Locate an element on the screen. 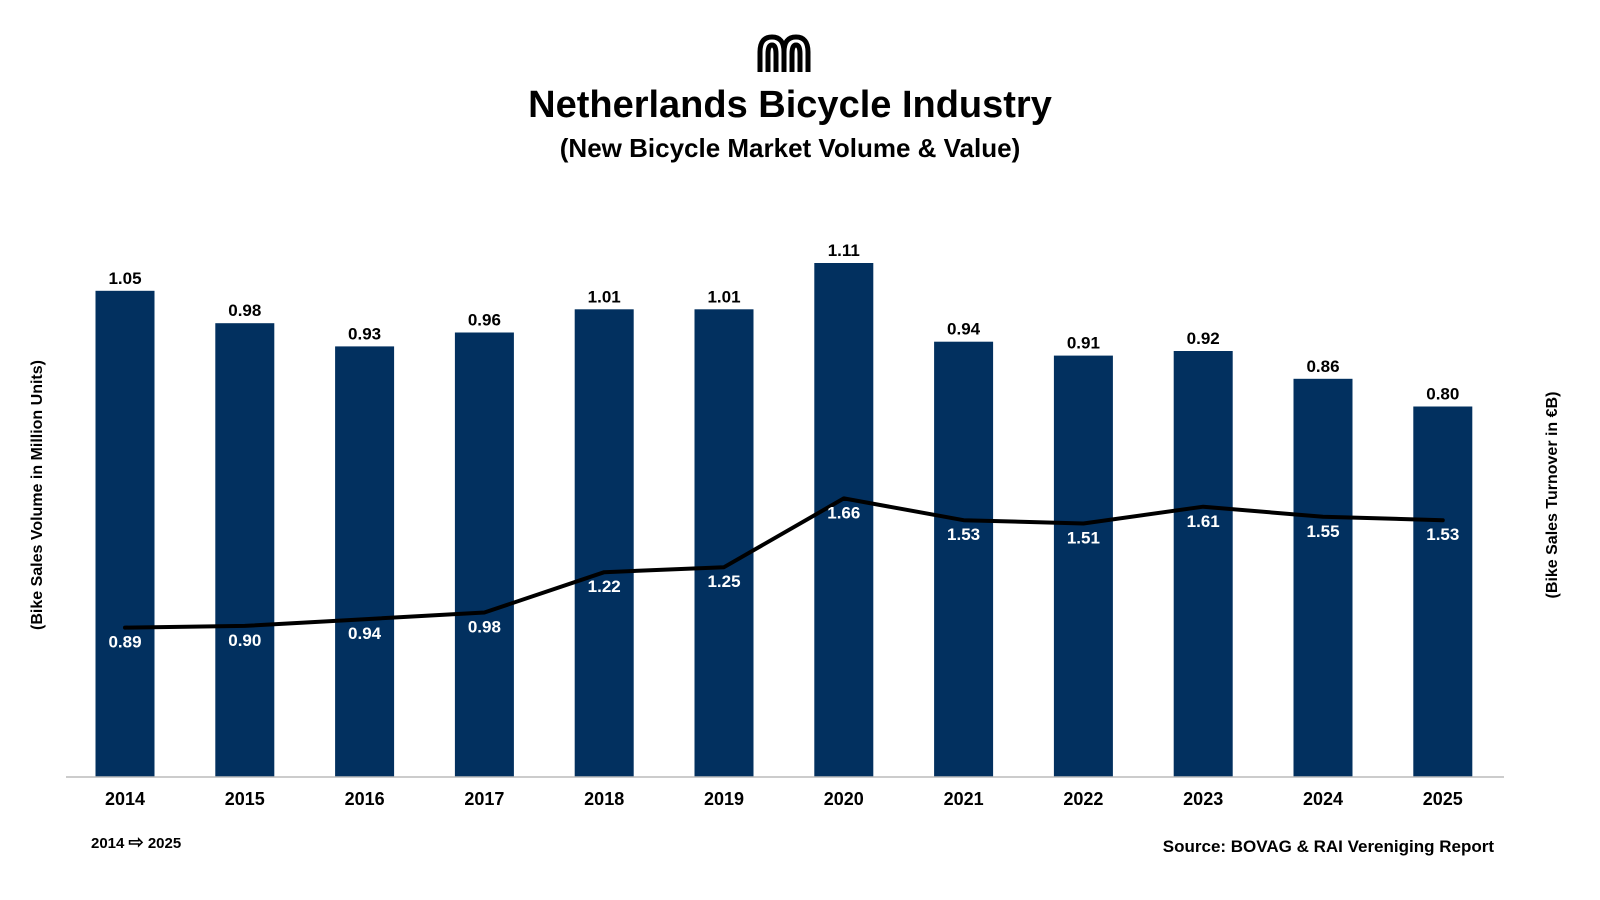 This screenshot has width=1600, height=900. x-tick-2022: 2022 is located at coordinates (1083, 799).